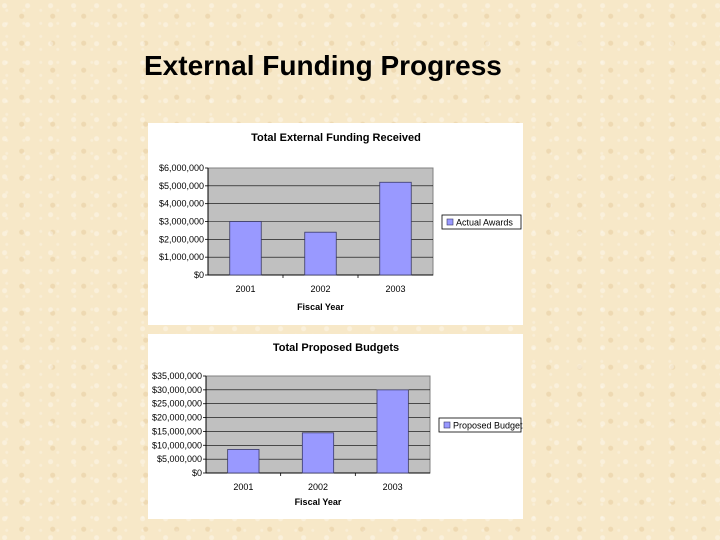 The image size is (720, 540). Describe the element at coordinates (395, 289) in the screenshot. I see `funding-xtick-label: 2003` at that location.